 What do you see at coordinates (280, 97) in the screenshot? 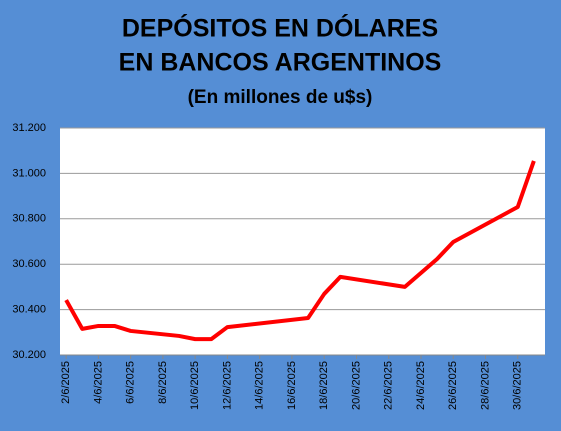
I see `chart-subtitle: (En millones de u$s)` at bounding box center [280, 97].